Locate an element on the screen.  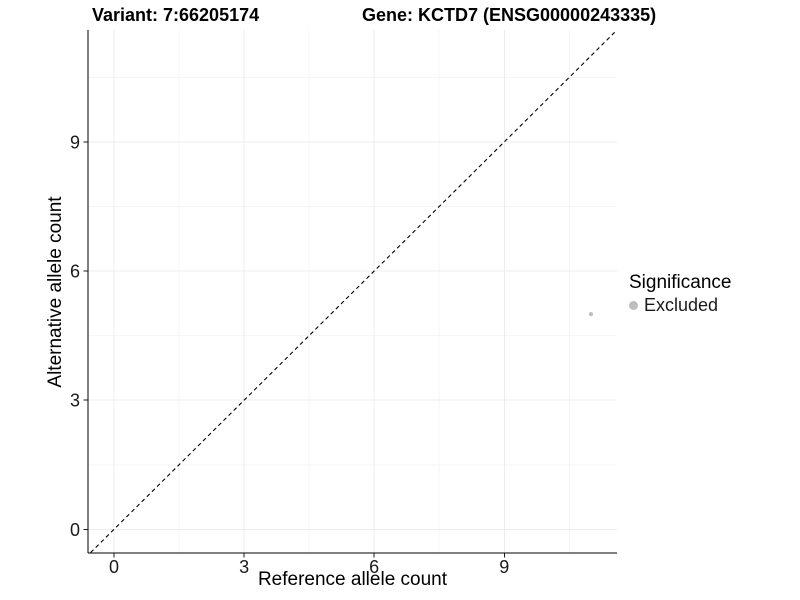
data-point is located at coordinates (591, 314).